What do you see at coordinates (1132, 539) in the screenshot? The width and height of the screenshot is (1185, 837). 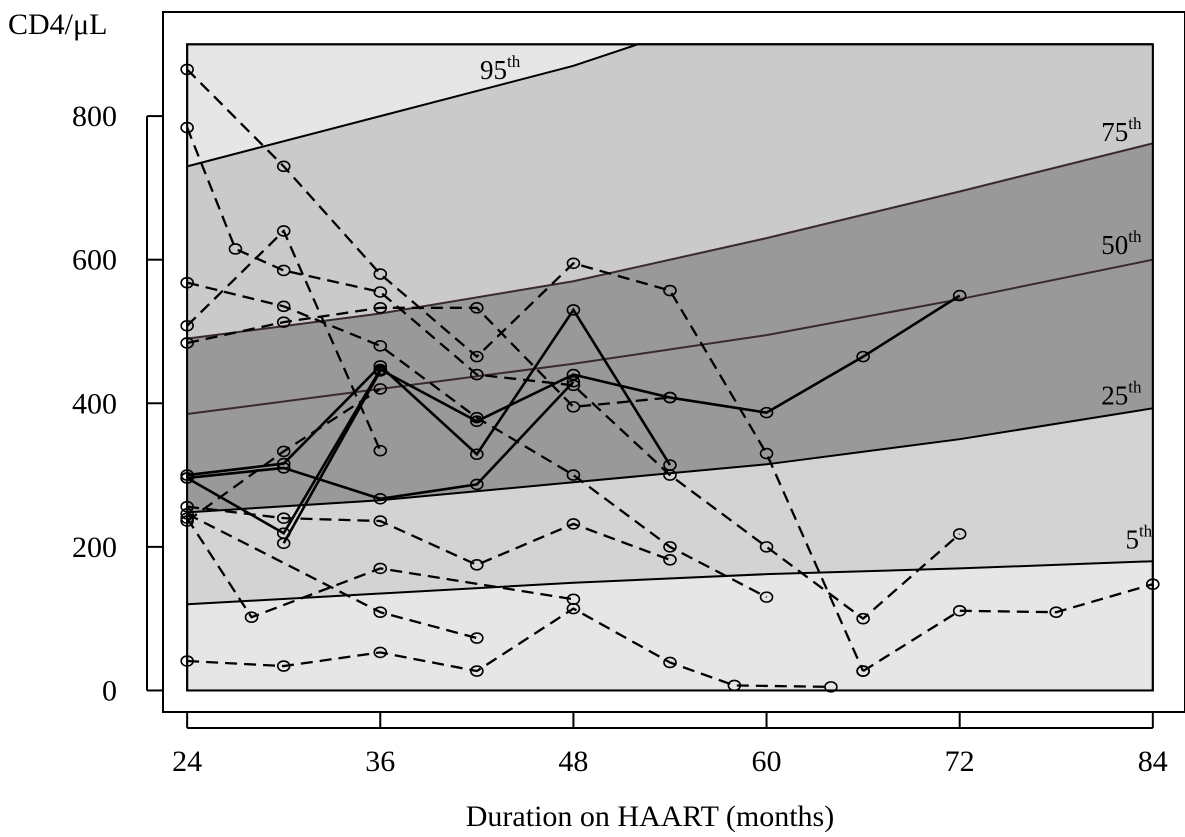 I see `percentile-label-number: 5` at bounding box center [1132, 539].